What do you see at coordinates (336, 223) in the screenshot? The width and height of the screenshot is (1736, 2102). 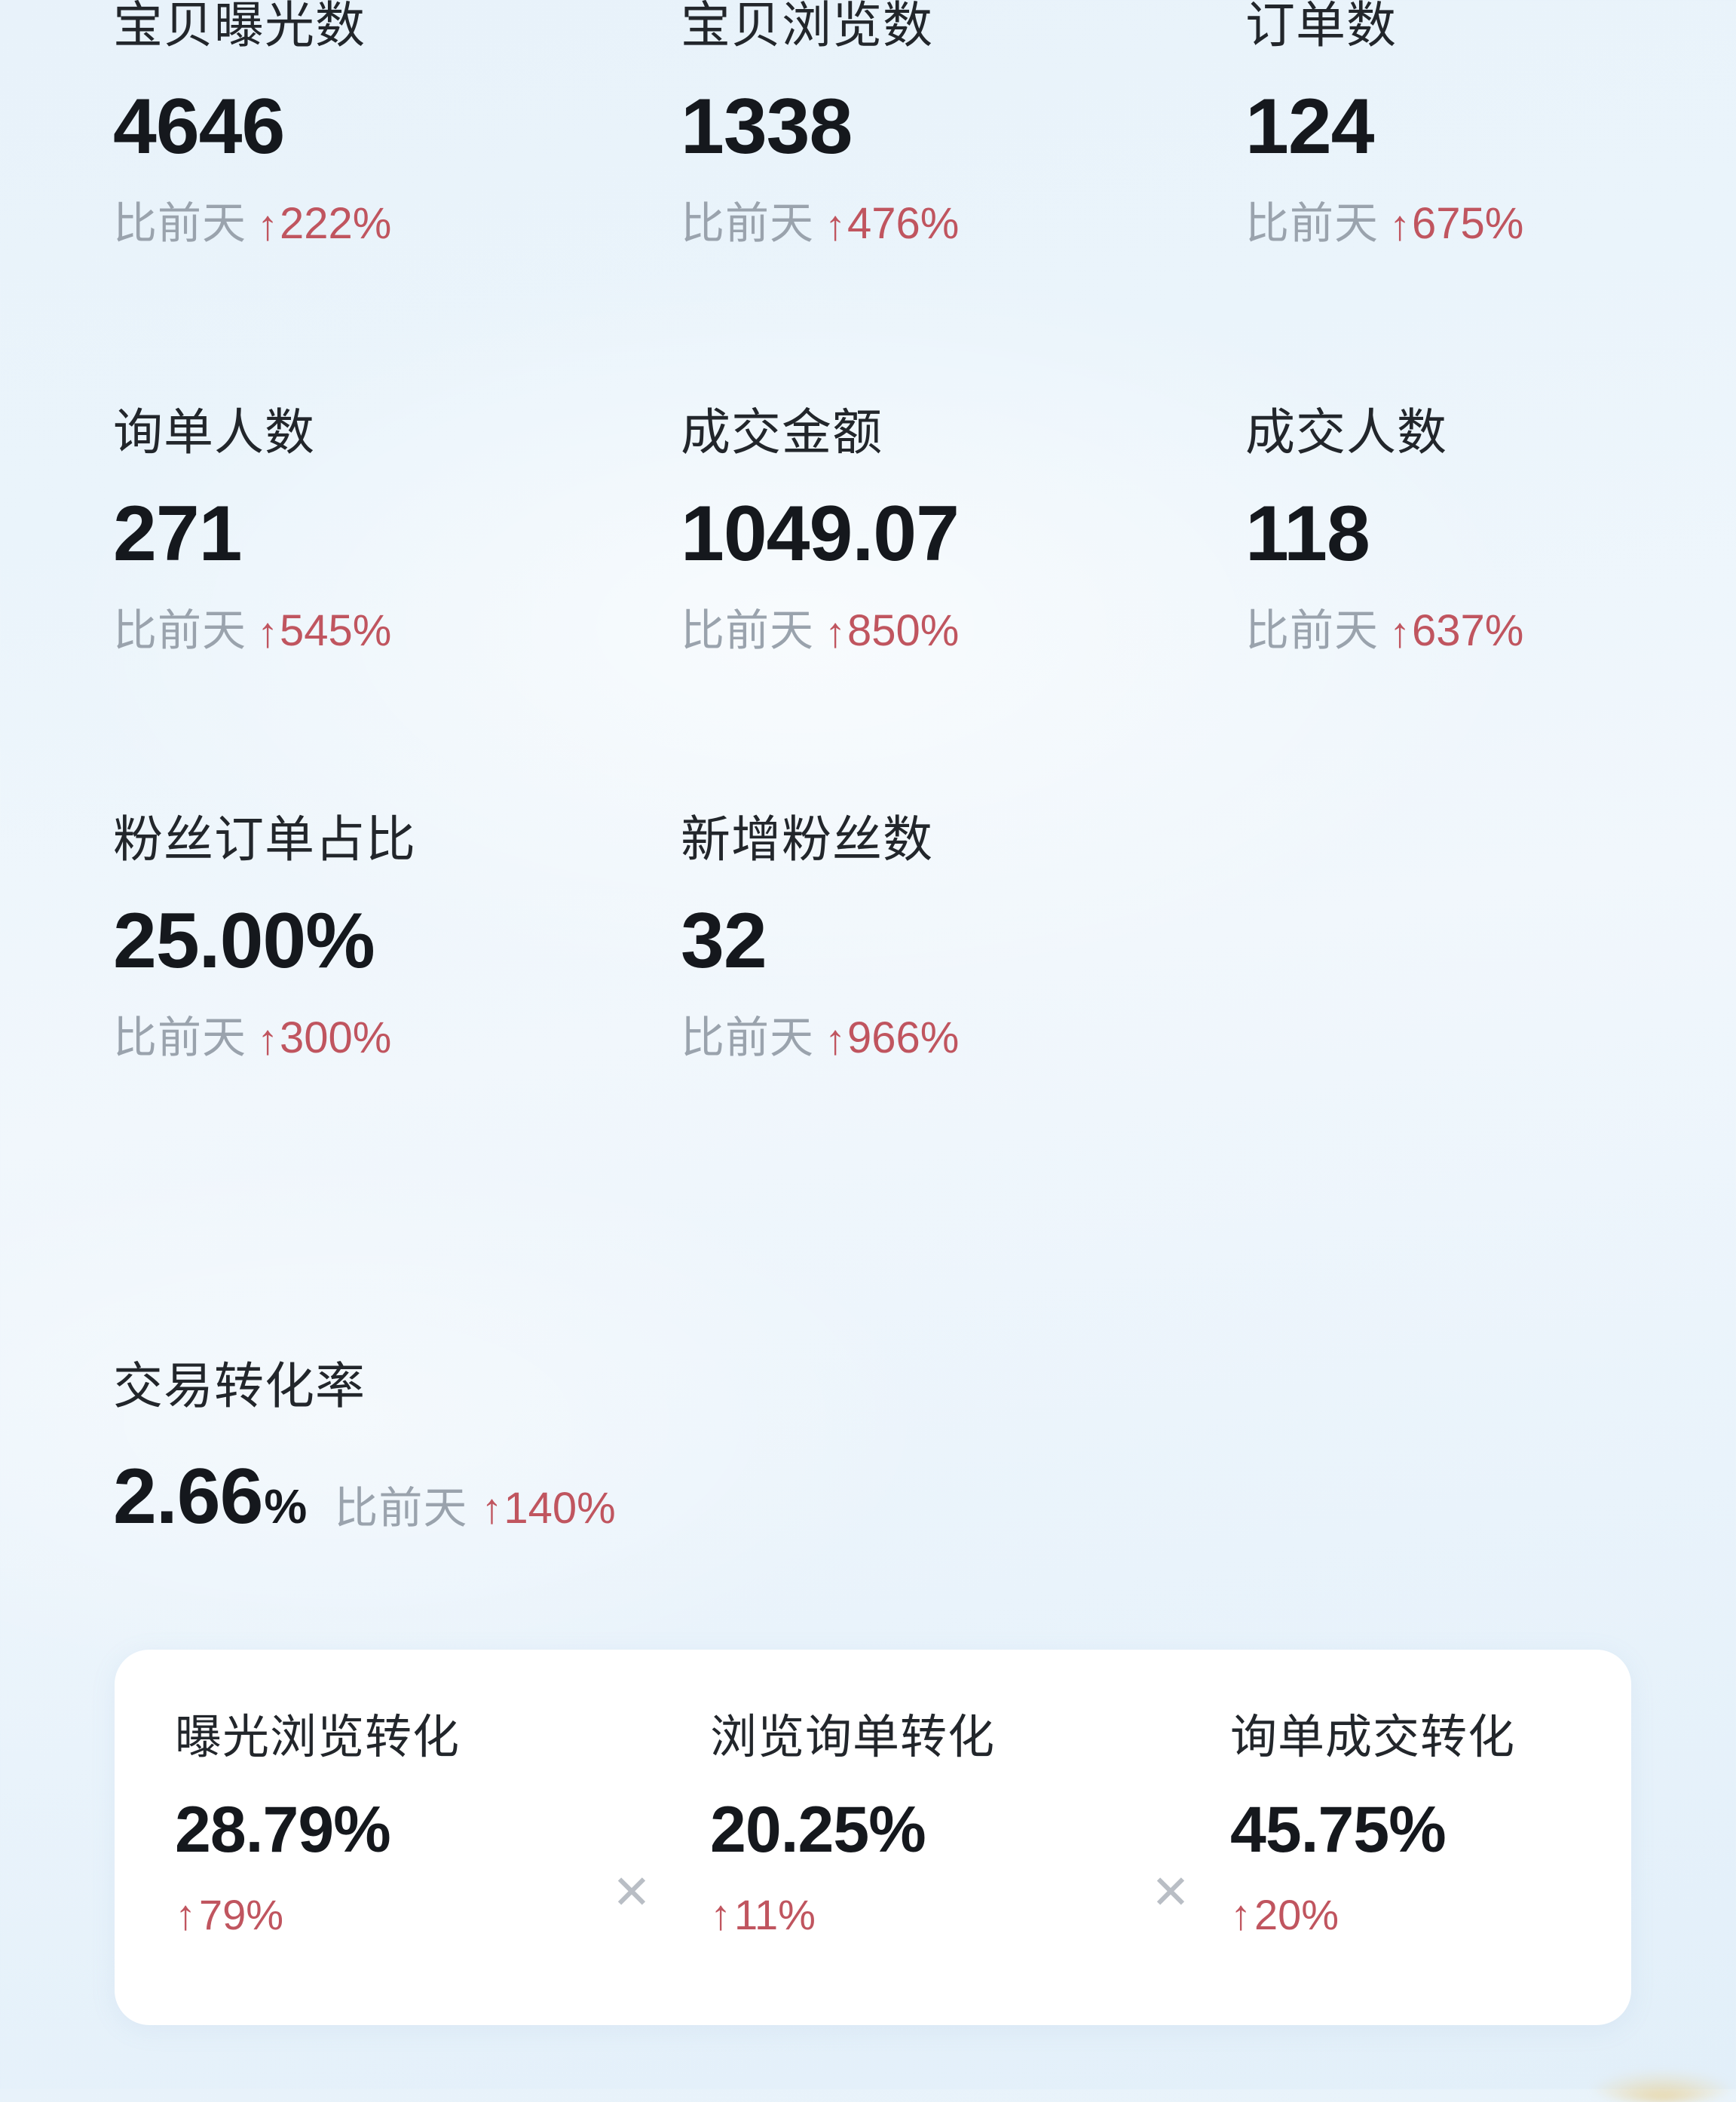 I see `delta-value: 222%` at bounding box center [336, 223].